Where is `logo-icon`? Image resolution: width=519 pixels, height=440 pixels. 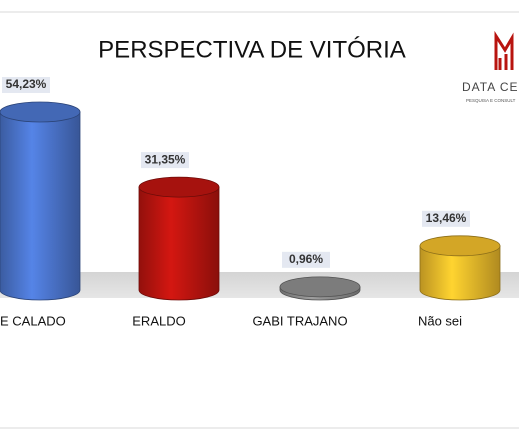 logo-icon is located at coordinates (504, 50).